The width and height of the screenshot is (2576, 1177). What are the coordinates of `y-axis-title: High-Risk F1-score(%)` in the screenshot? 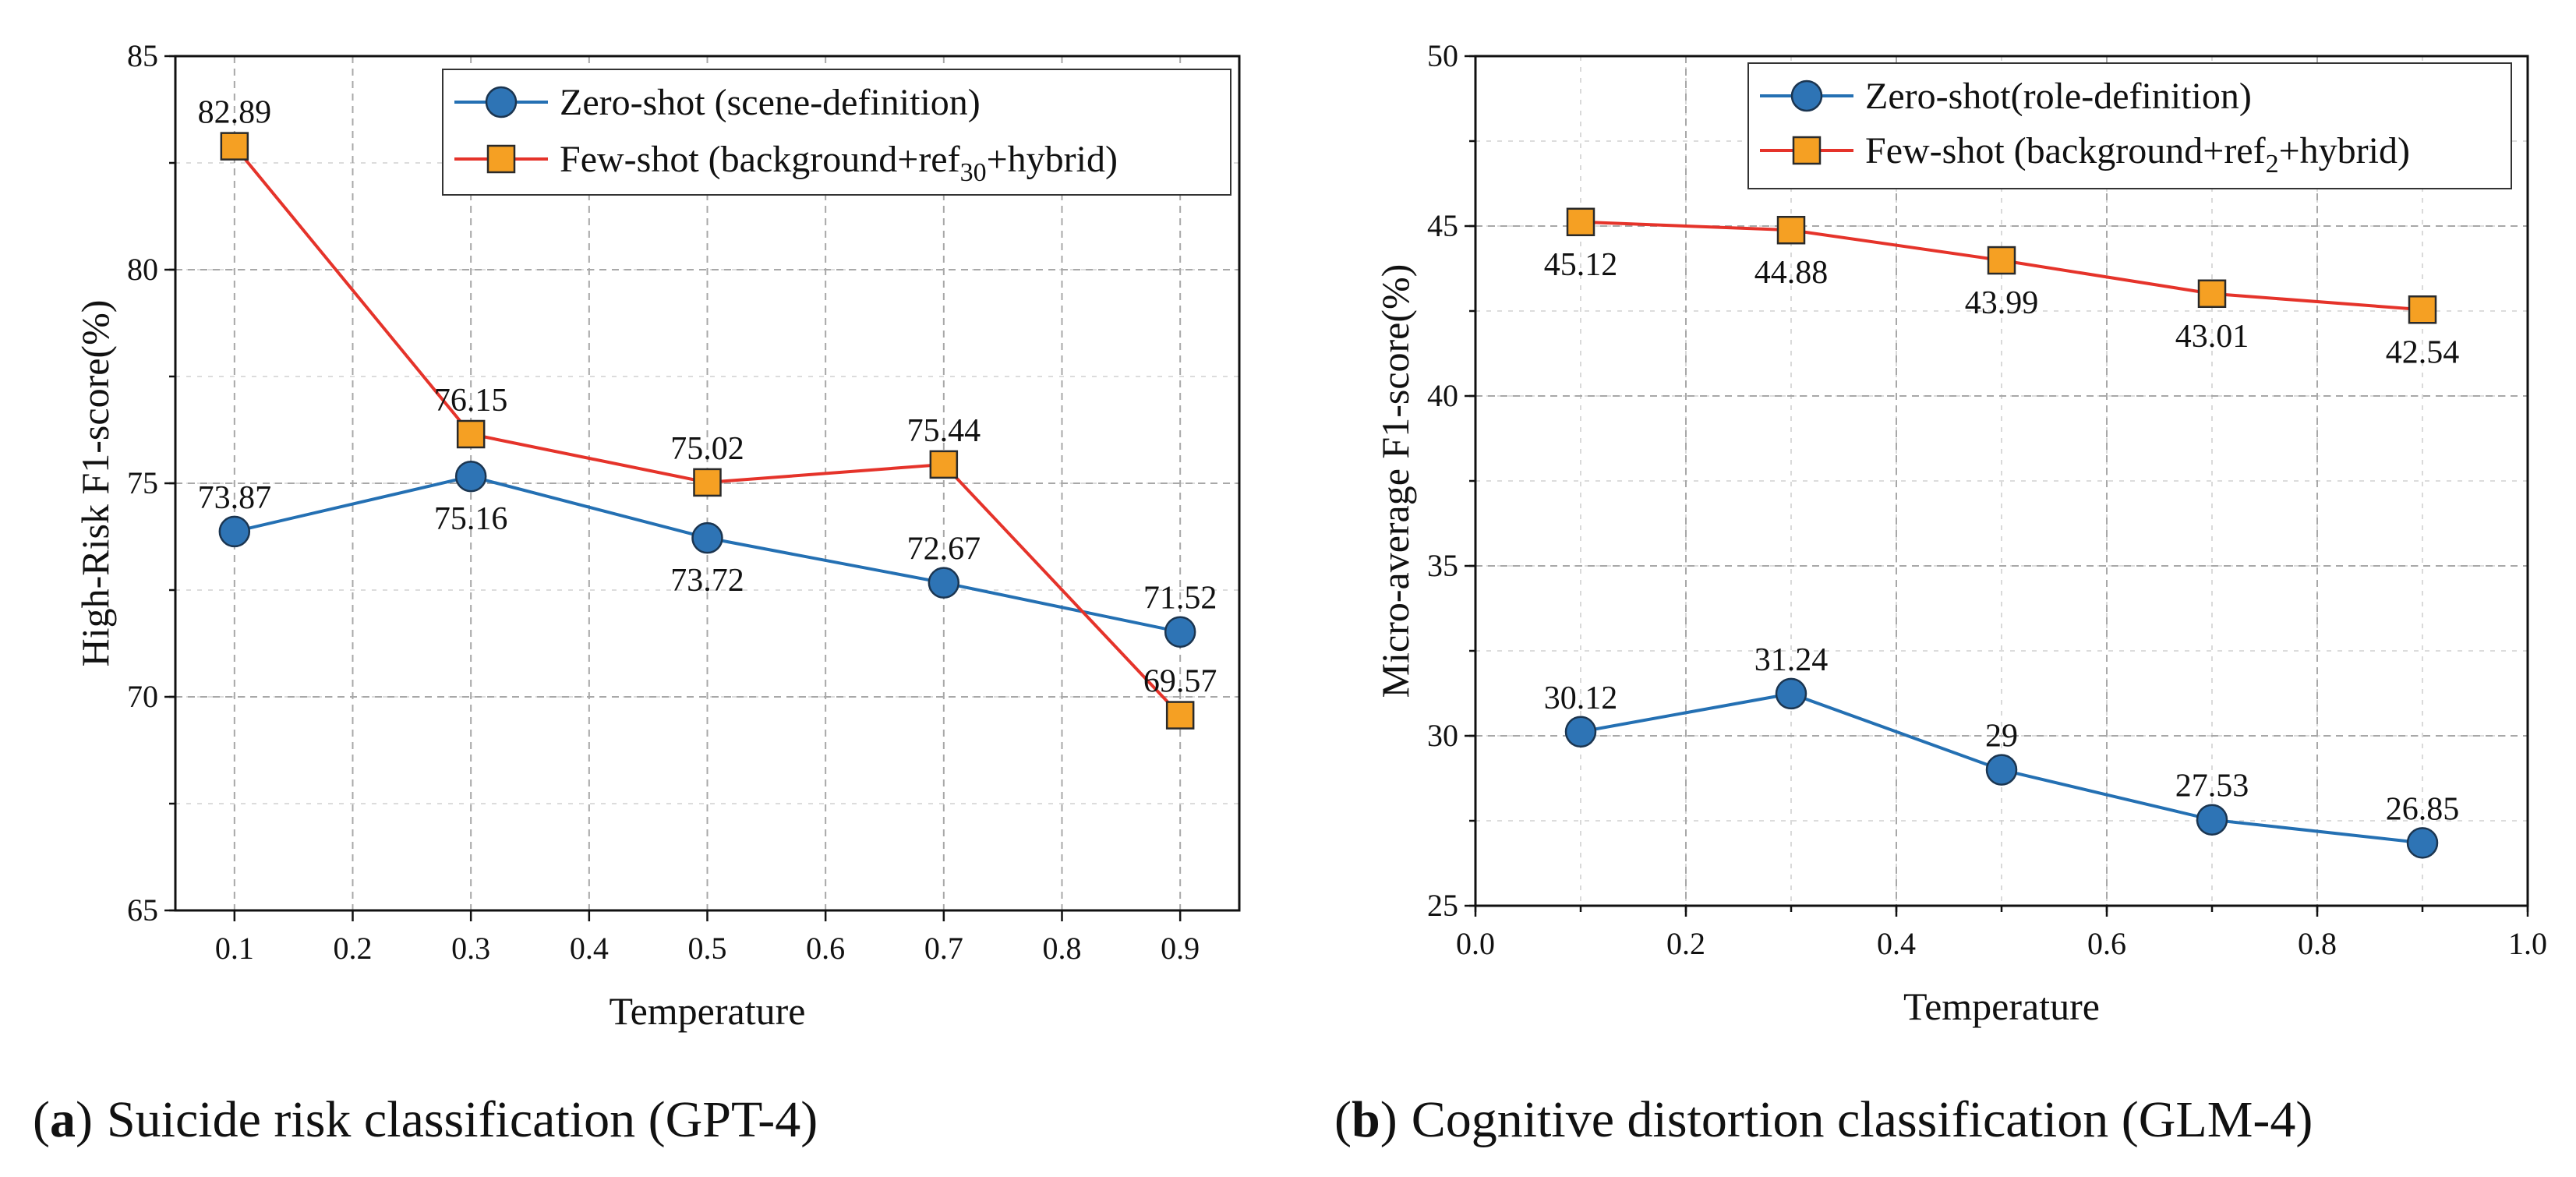 It's located at (95, 483).